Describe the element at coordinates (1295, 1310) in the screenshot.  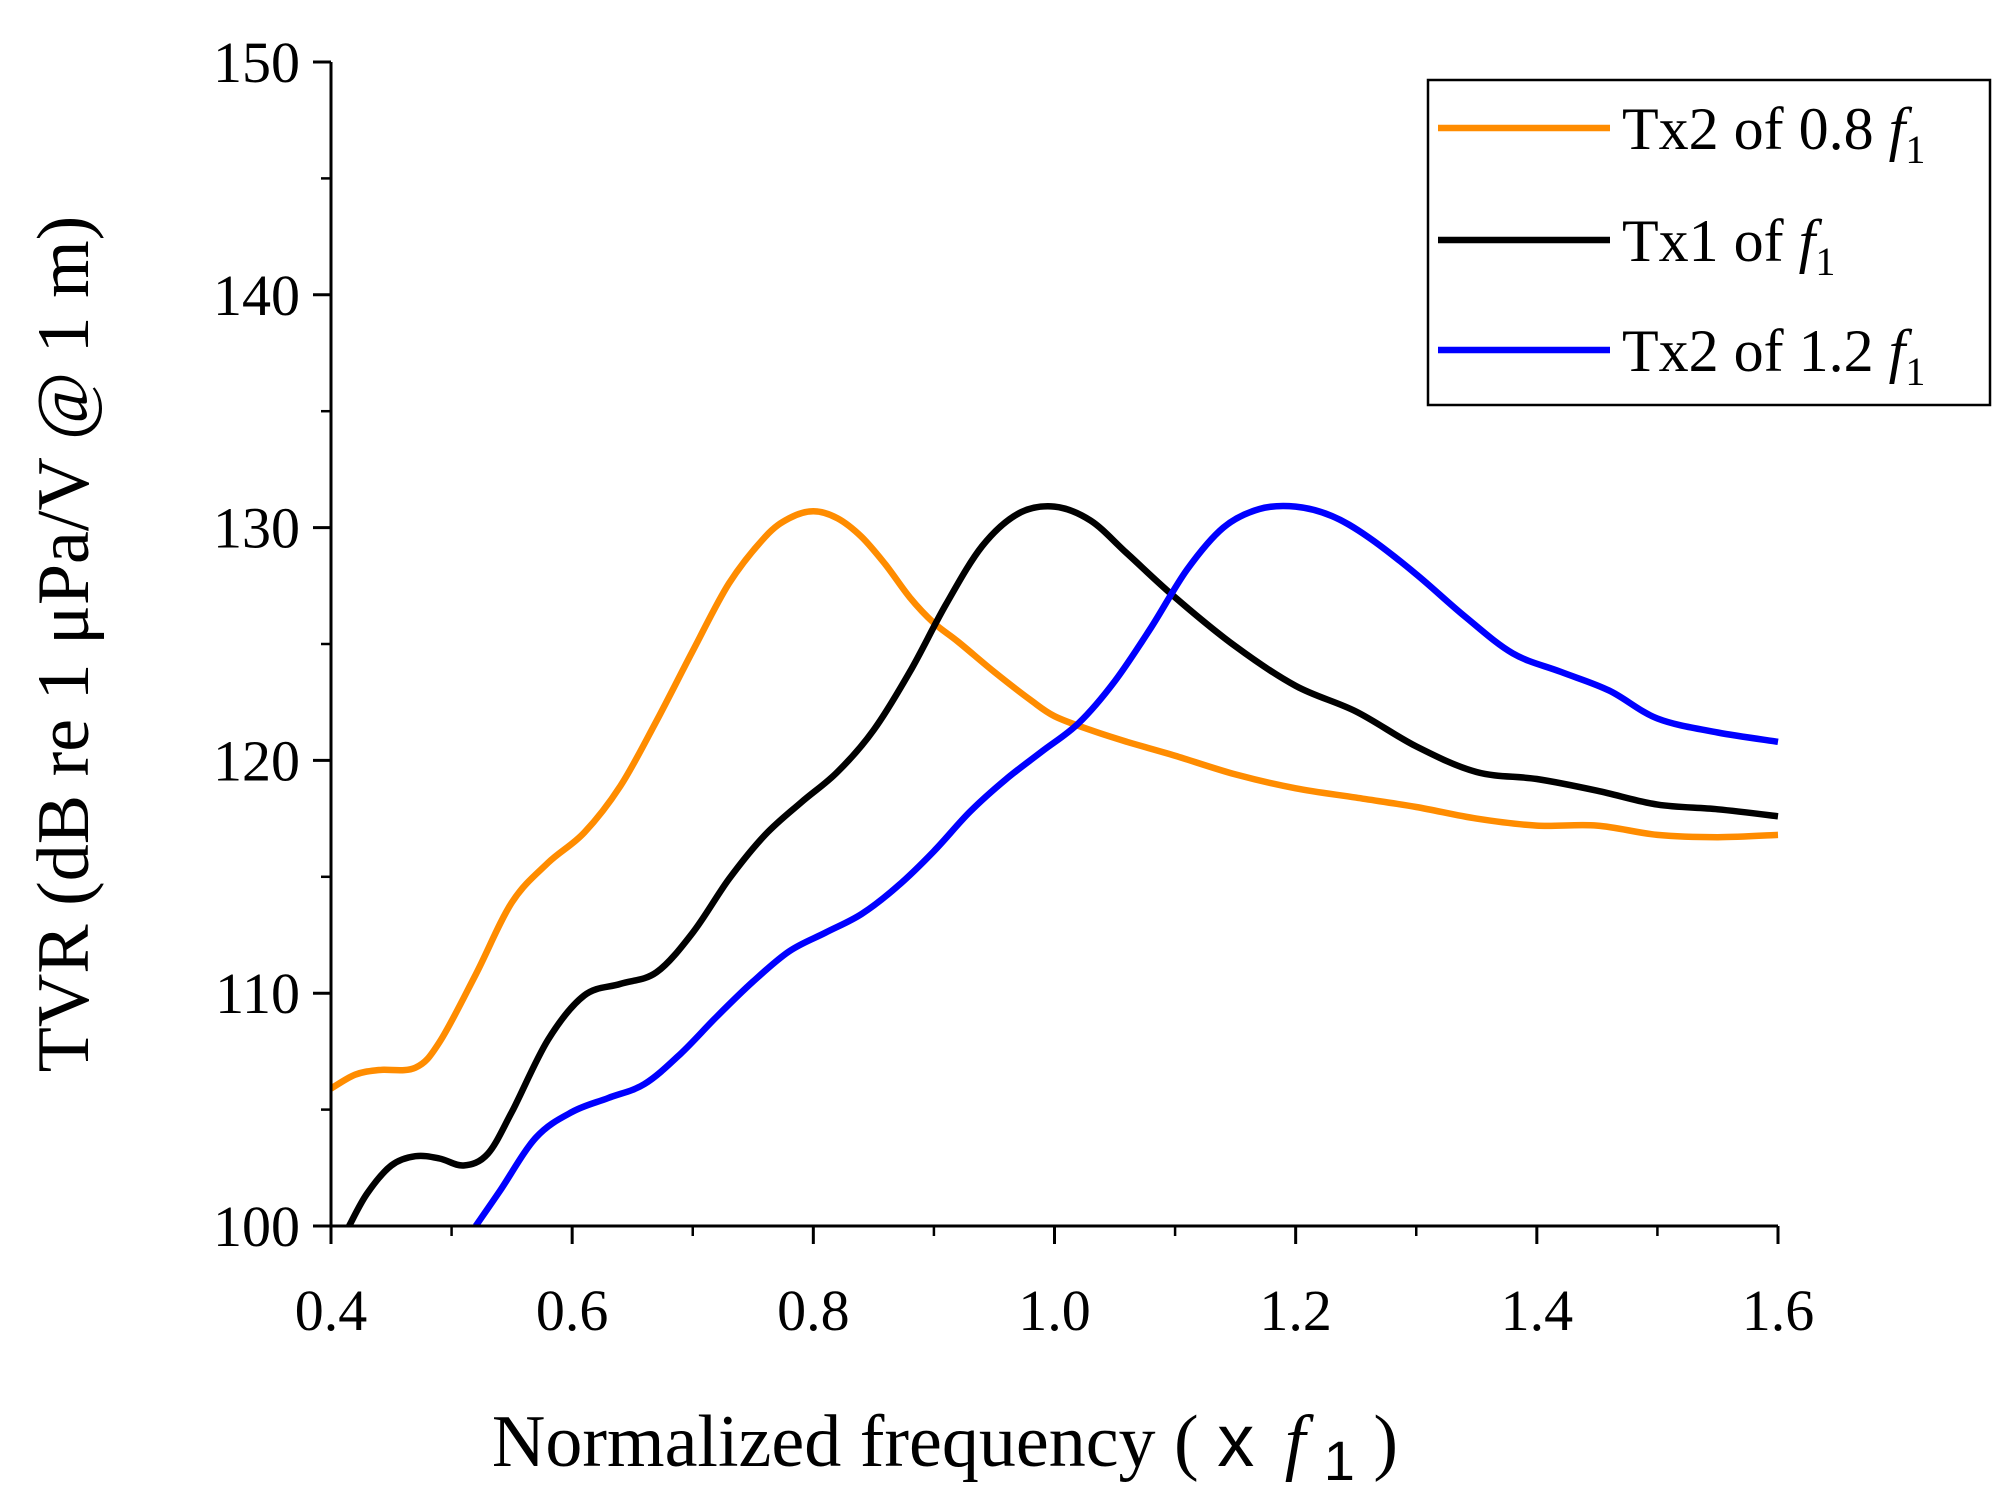
I see `x-tick-label: 1.2` at that location.